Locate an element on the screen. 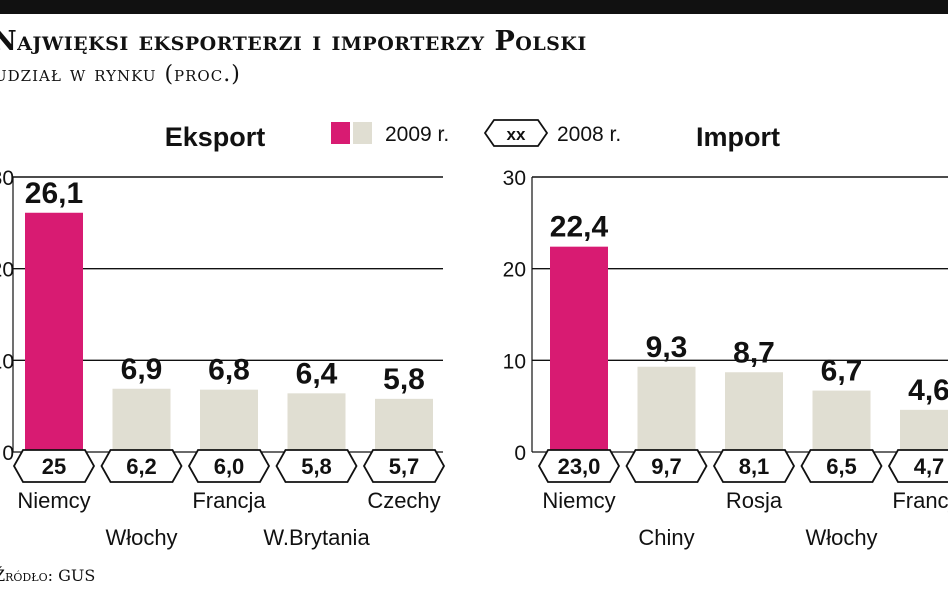 This screenshot has height=593, width=948. import-prev-label-4: 6,5 is located at coordinates (841, 466).